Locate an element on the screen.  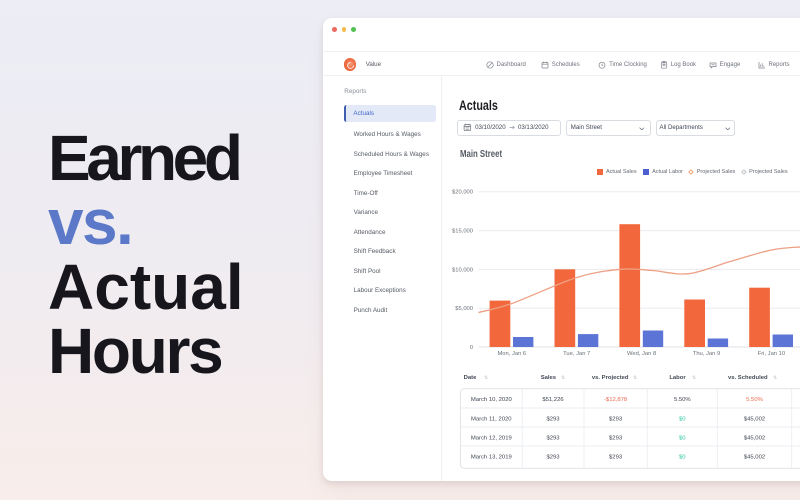
svg-text: Labor is located at coordinates (677, 378).